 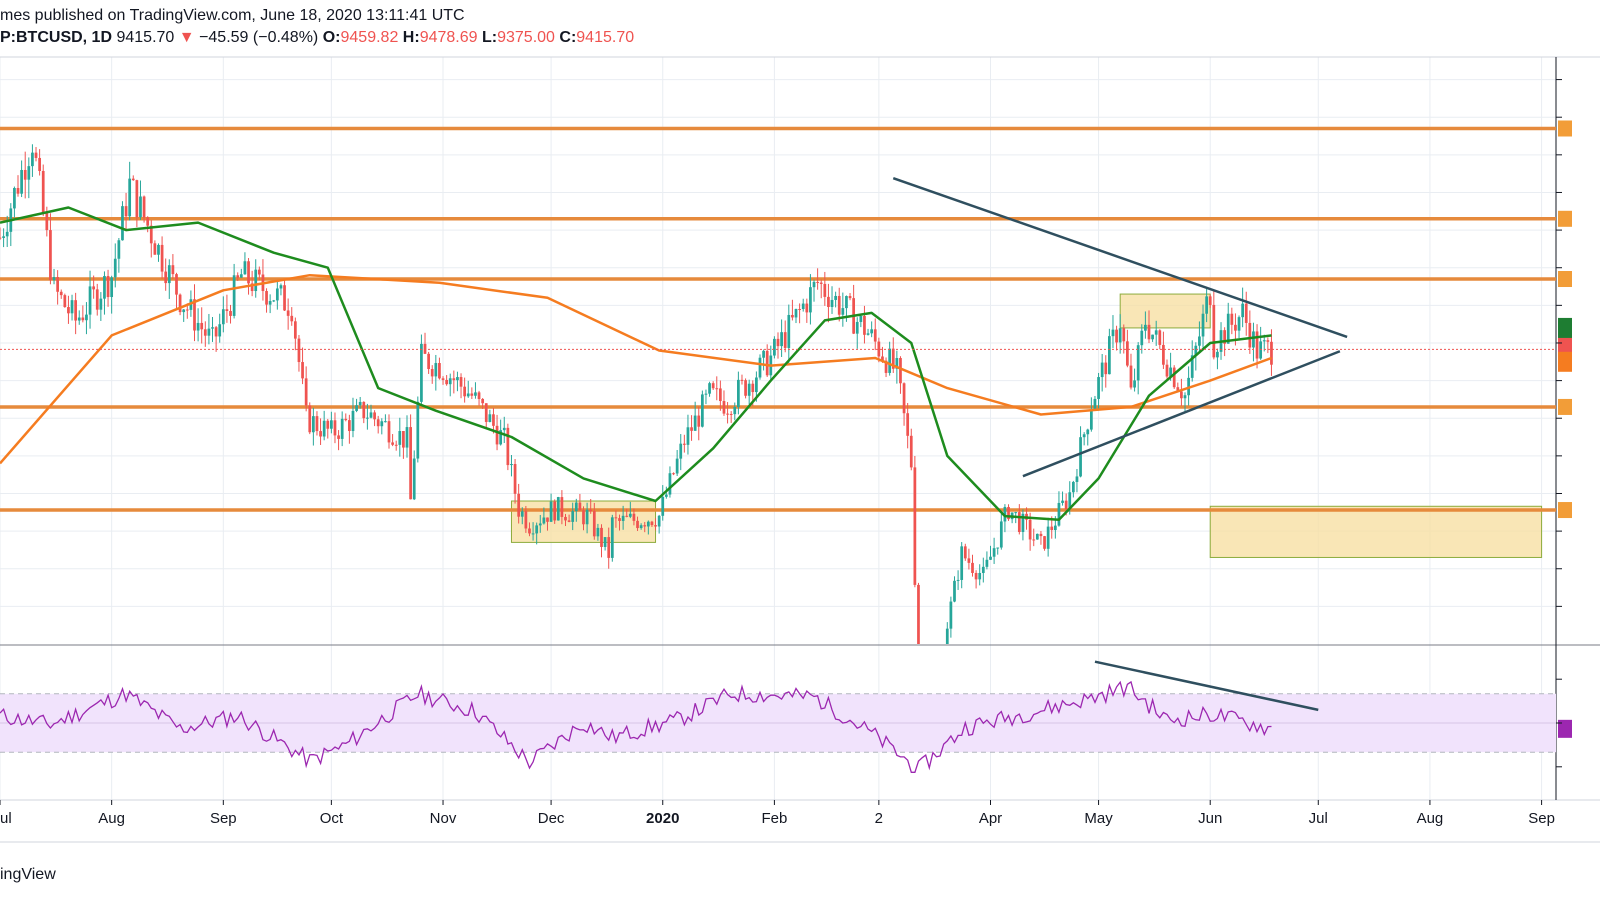 I want to click on trendline, so click(x=1181, y=414).